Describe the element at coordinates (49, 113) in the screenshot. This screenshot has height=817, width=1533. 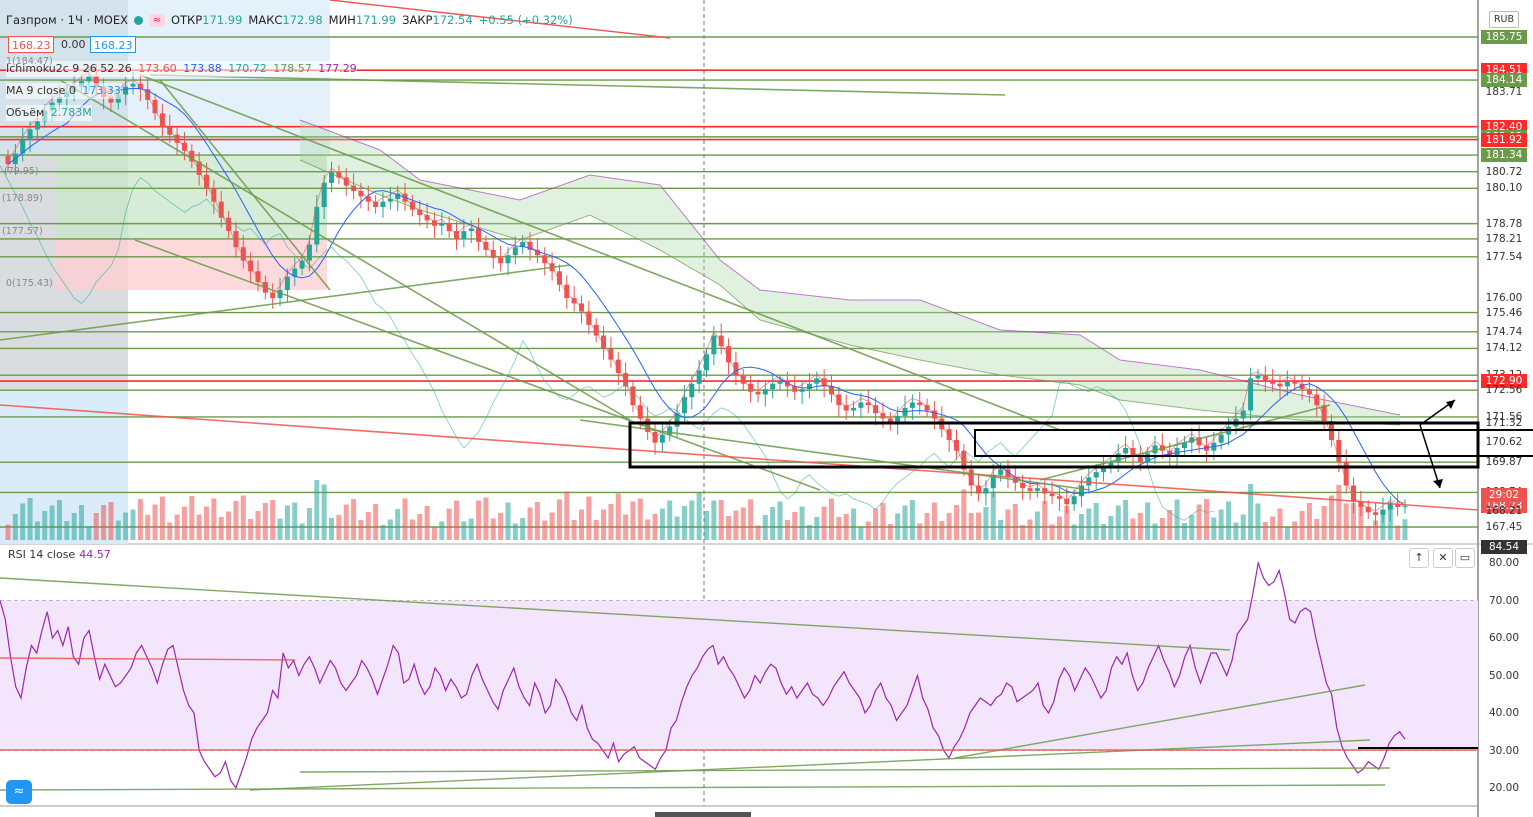
I see `volume-legend: Объём 2.783M` at that location.